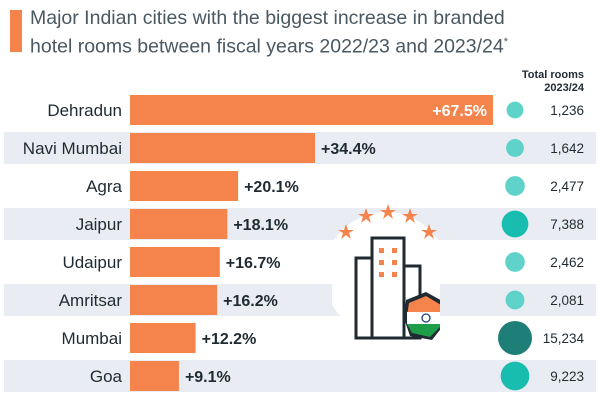  Describe the element at coordinates (72, 148) in the screenshot. I see `category-label: Navi Mumbai` at that location.